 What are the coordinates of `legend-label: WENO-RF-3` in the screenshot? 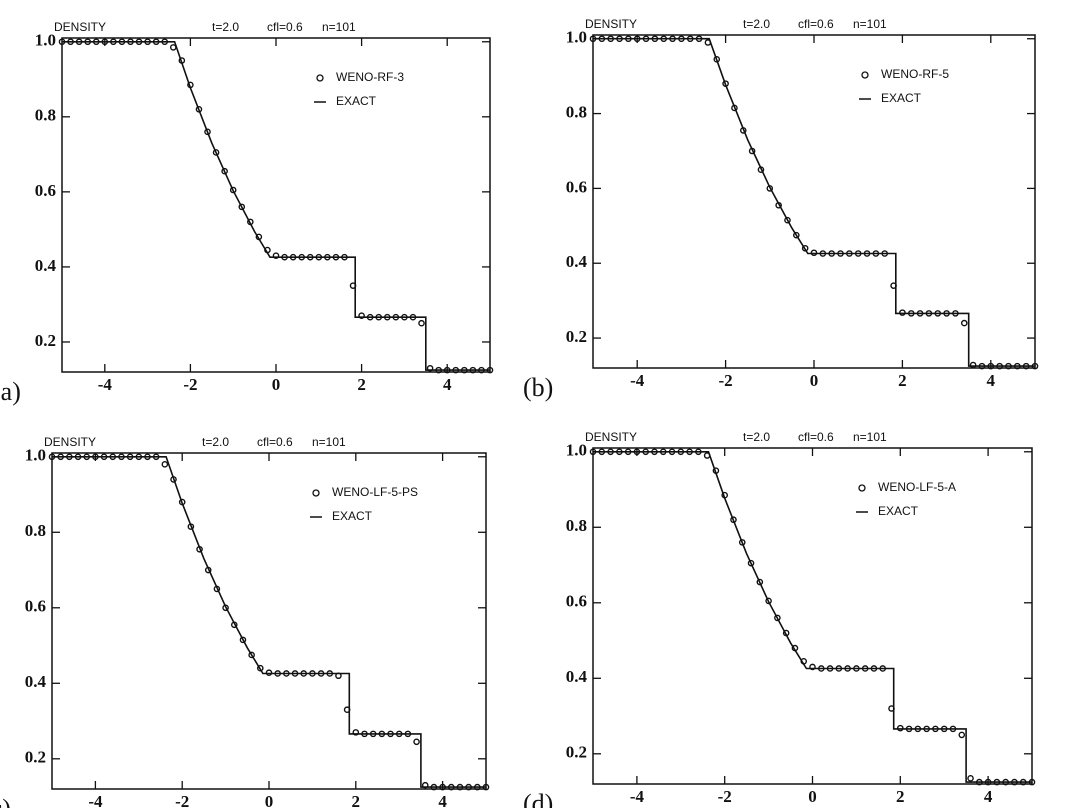 It's located at (370, 77).